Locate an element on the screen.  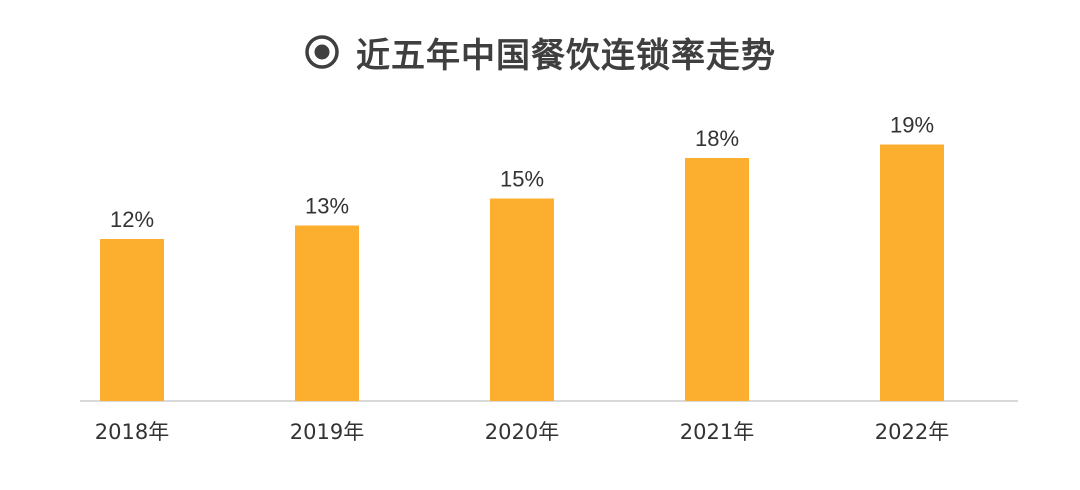
chart-title-row: 近五年中国餐饮连锁率走势 is located at coordinates (540, 52).